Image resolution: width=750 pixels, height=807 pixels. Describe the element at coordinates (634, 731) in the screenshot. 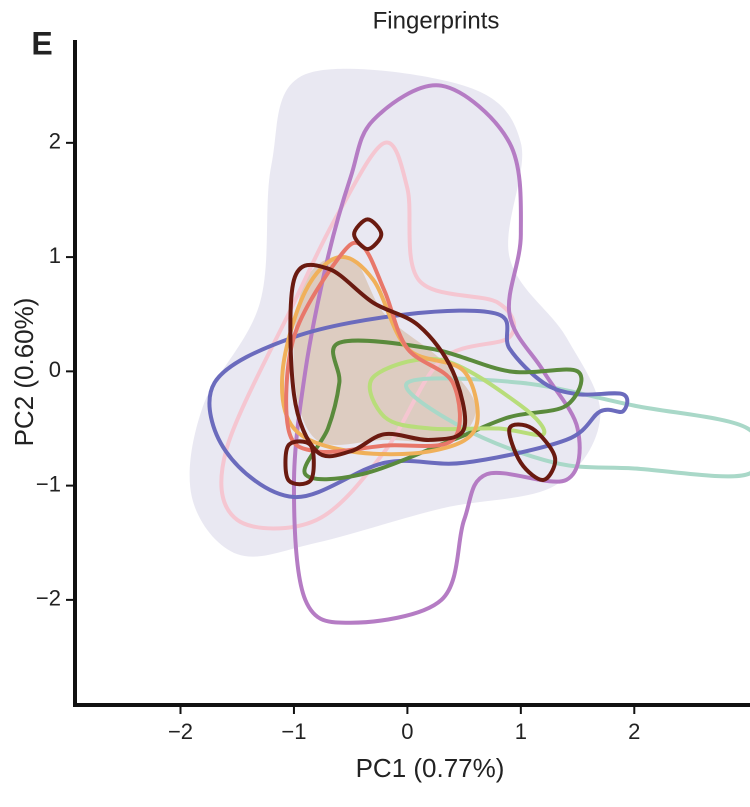

I see `x-tick-label: 2` at that location.